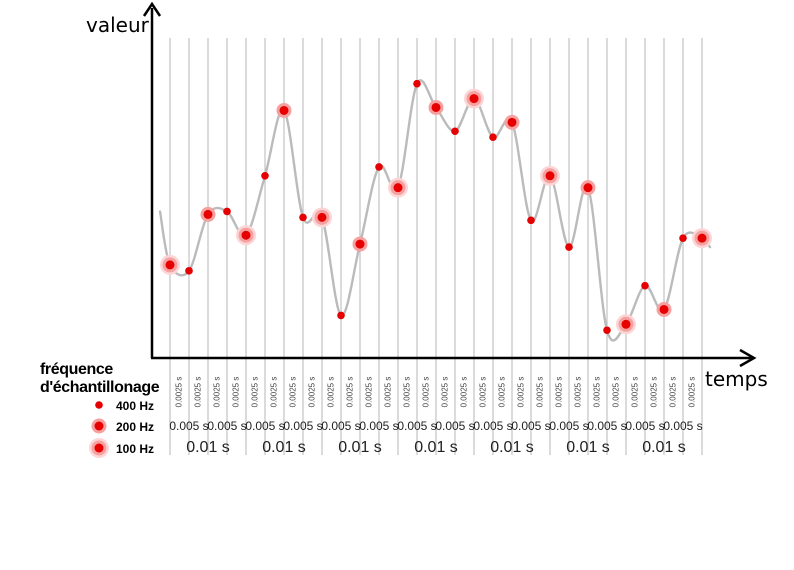 The image size is (794, 570). What do you see at coordinates (135, 449) in the screenshot?
I see `legend-label-100hz: 100 Hz` at bounding box center [135, 449].